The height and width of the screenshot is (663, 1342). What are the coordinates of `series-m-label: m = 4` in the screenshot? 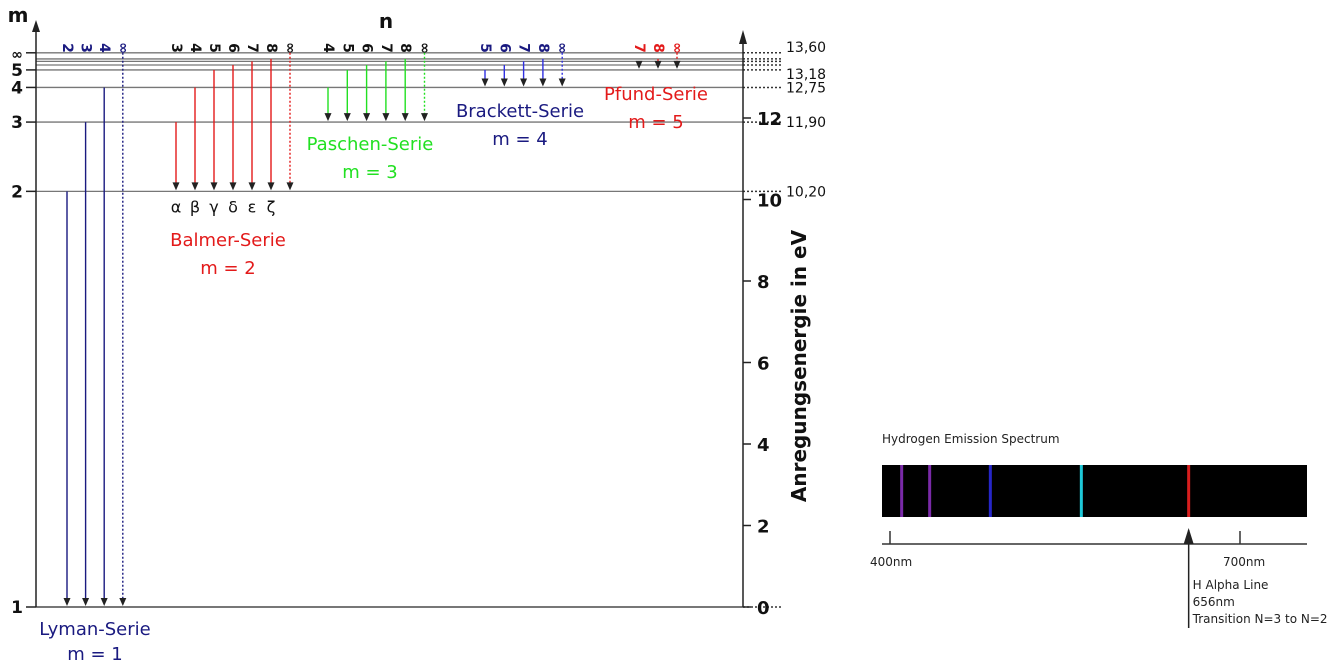 It's located at (520, 139).